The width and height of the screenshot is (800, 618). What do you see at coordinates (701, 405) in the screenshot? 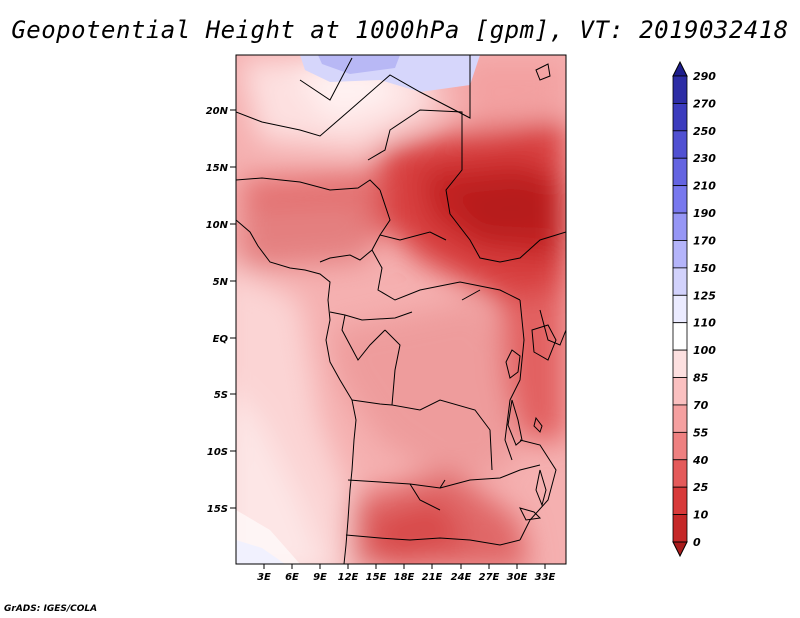
I see `colorbar-label: 70` at bounding box center [701, 405].